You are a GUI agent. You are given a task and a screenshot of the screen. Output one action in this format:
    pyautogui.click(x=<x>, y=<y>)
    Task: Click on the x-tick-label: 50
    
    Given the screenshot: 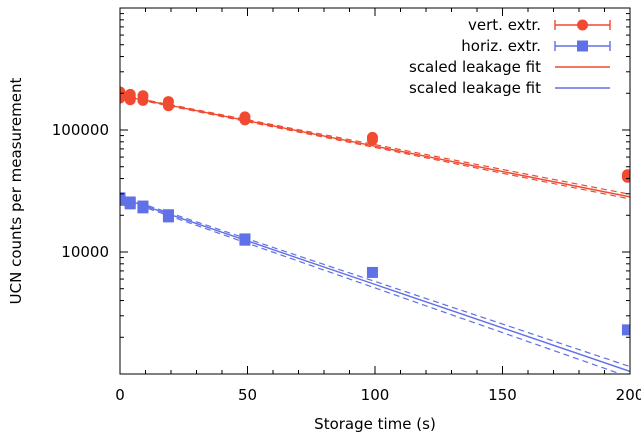 What is the action you would take?
    pyautogui.click(x=247, y=395)
    